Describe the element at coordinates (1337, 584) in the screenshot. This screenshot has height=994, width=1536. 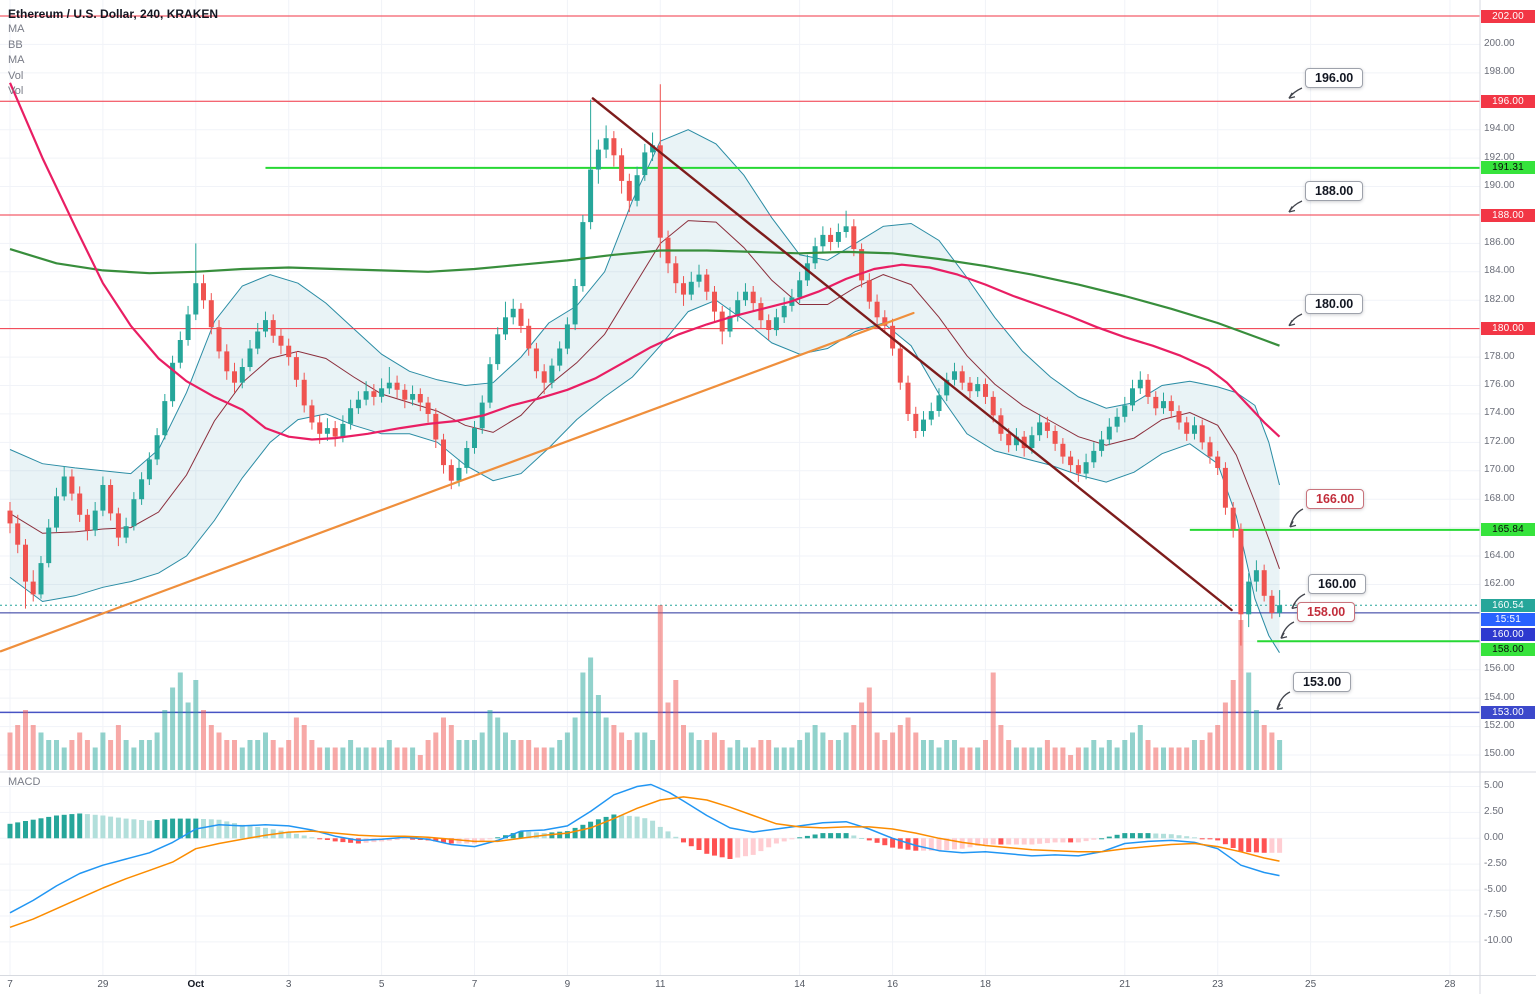
I see `price-callout-160-00: 160.00` at that location.